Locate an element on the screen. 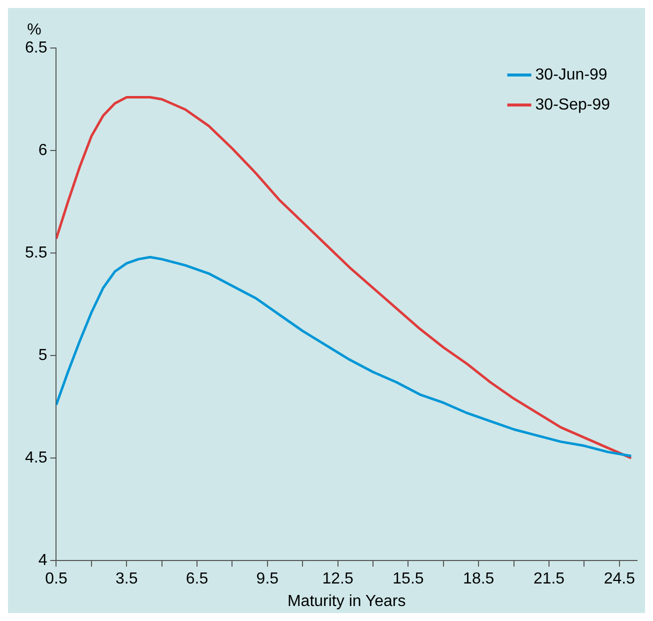  x-tick-label: 6.5 is located at coordinates (197, 579).